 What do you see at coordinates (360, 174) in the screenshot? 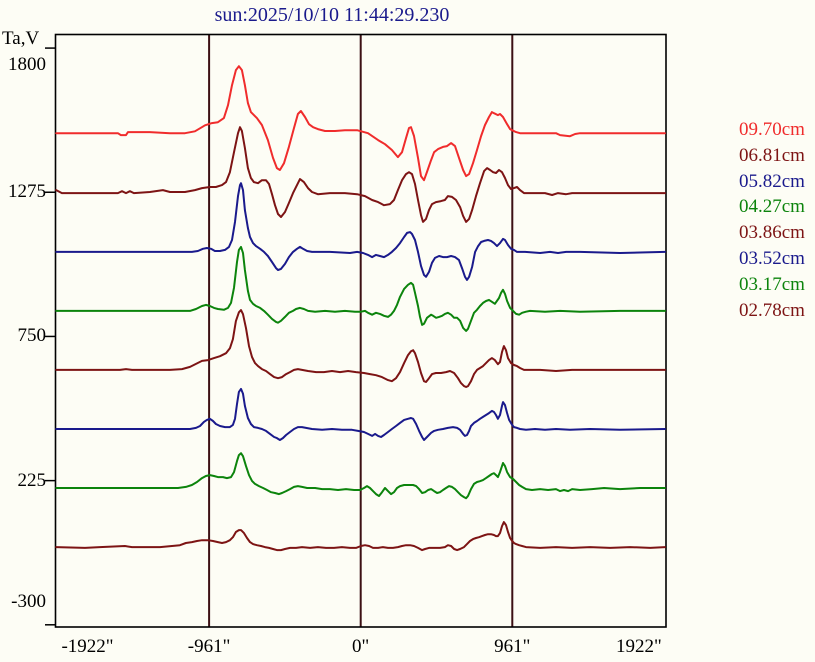
I see `scan-trace-06.81cm` at bounding box center [360, 174].